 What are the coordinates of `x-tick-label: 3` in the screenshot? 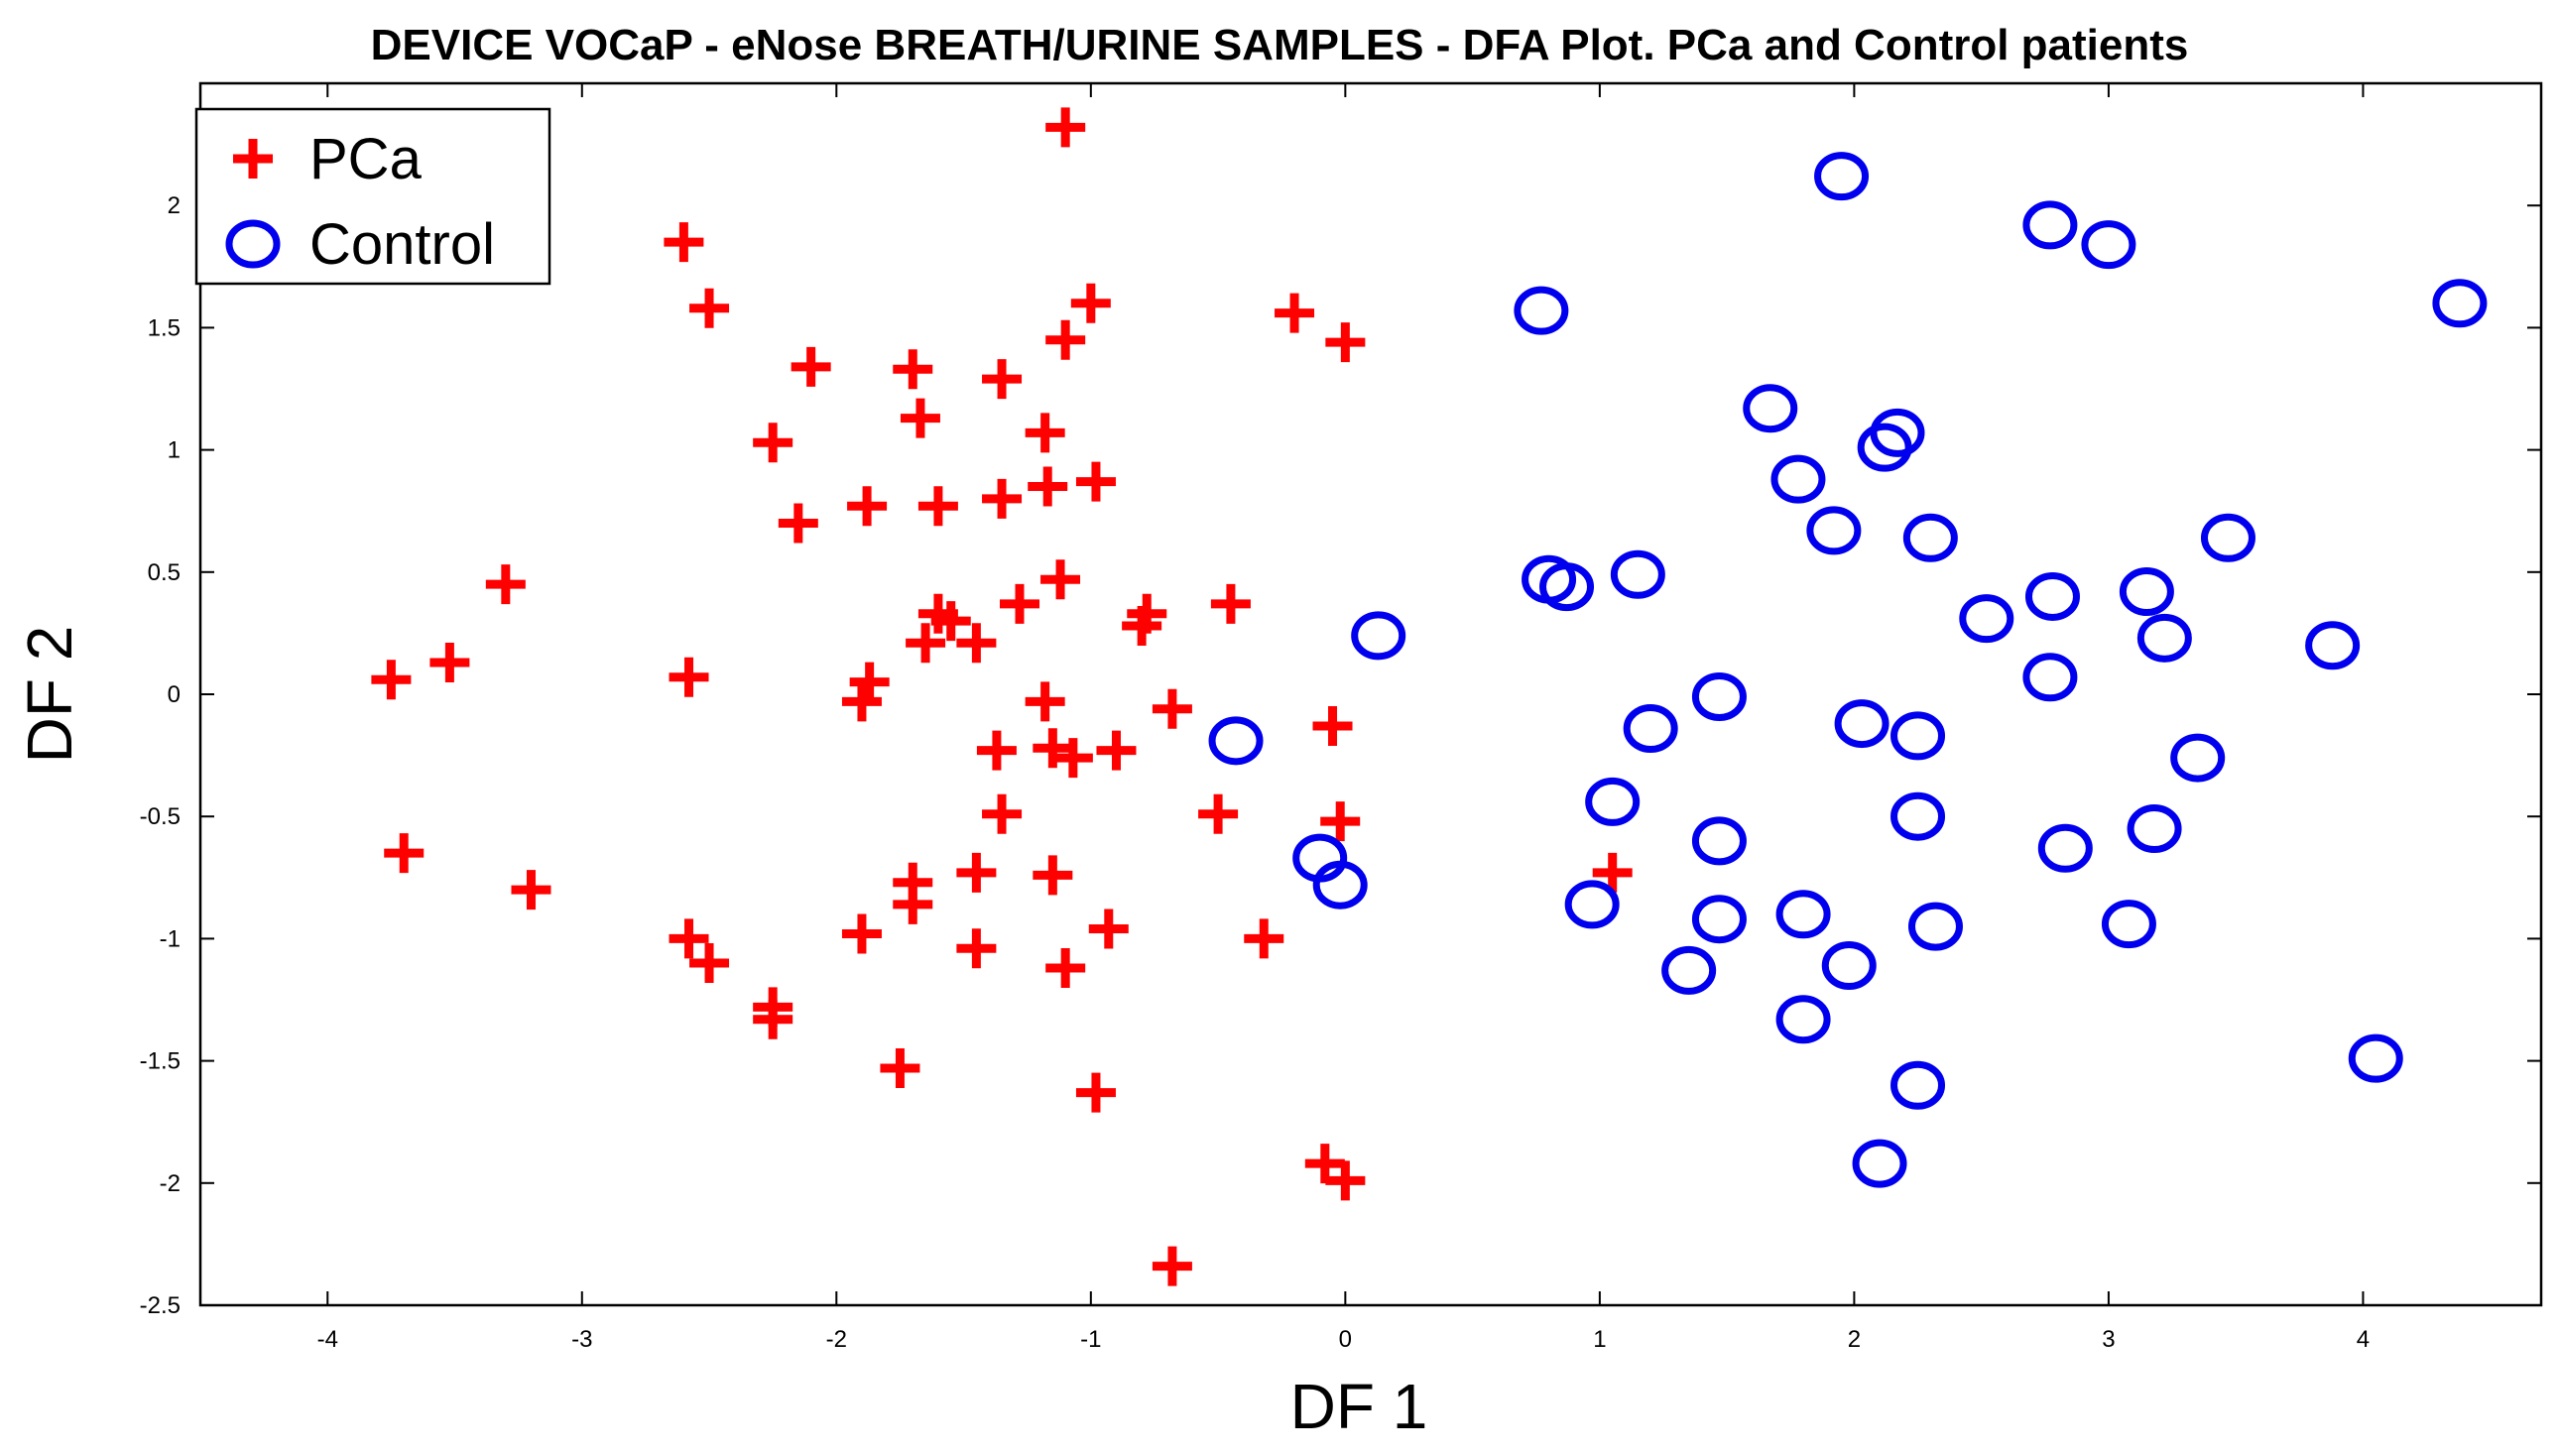 It's located at (2108, 1339).